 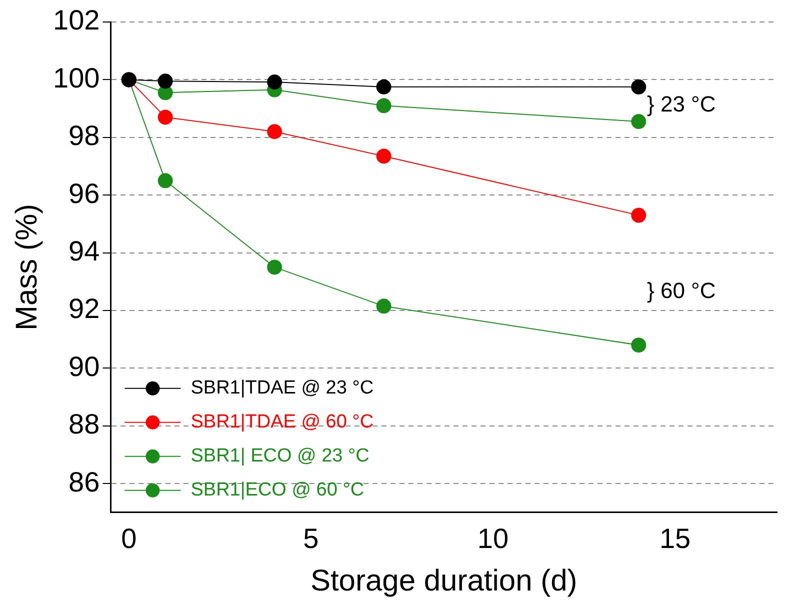 I want to click on y-tick-label: 98, so click(x=84, y=136).